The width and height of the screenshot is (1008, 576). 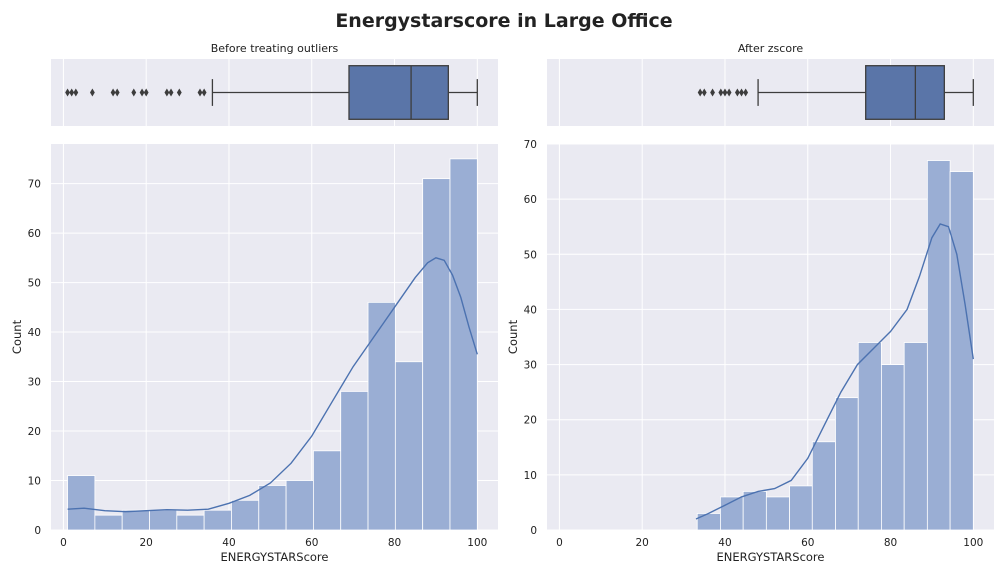 What do you see at coordinates (834, 371) in the screenshot?
I see `kde-line` at bounding box center [834, 371].